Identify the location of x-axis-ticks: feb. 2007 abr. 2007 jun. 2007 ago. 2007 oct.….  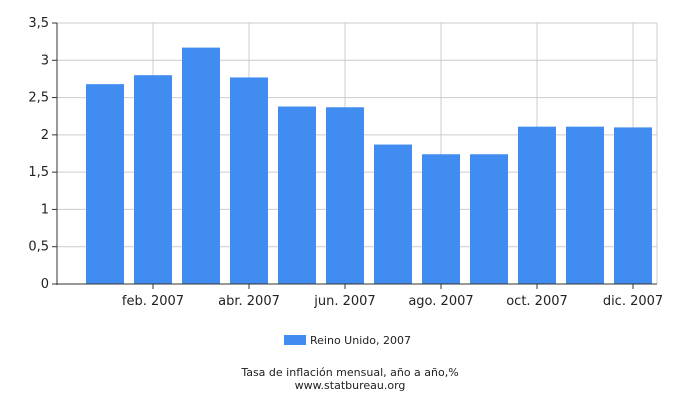
(392, 296).